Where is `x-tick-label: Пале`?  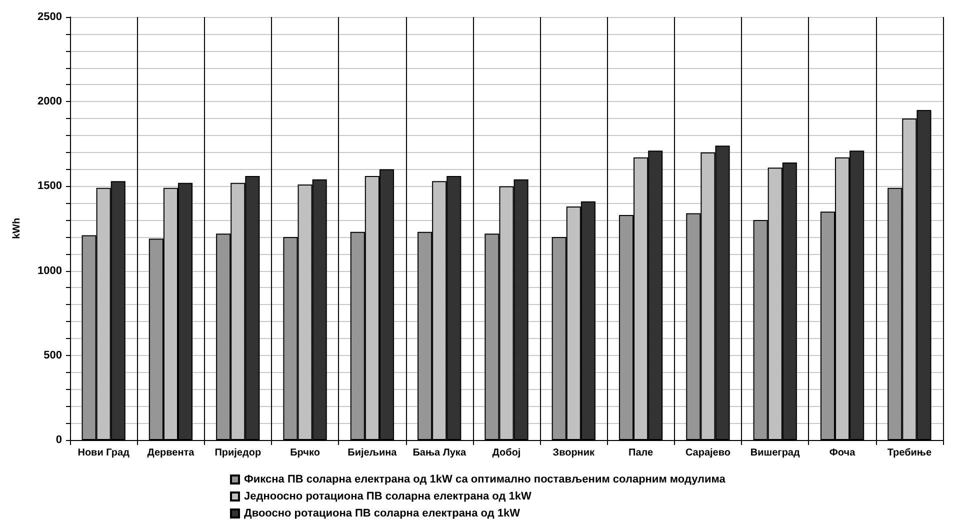 x-tick-label: Пале is located at coordinates (641, 453).